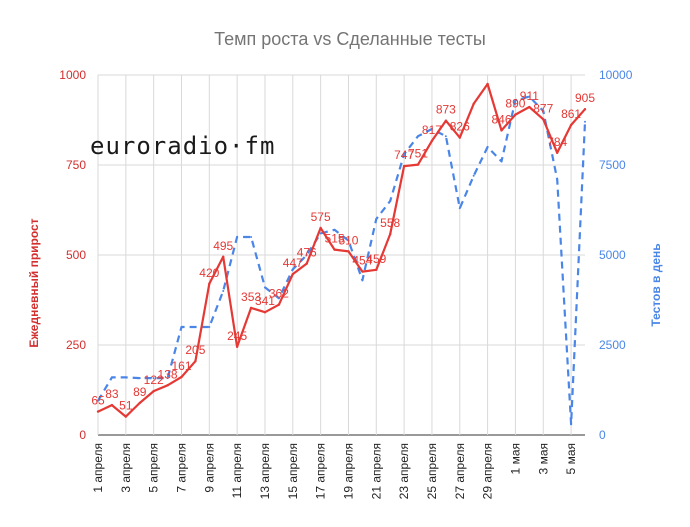 The height and width of the screenshot is (527, 690). Describe the element at coordinates (529, 96) in the screenshot. I see `data-label: 911` at that location.